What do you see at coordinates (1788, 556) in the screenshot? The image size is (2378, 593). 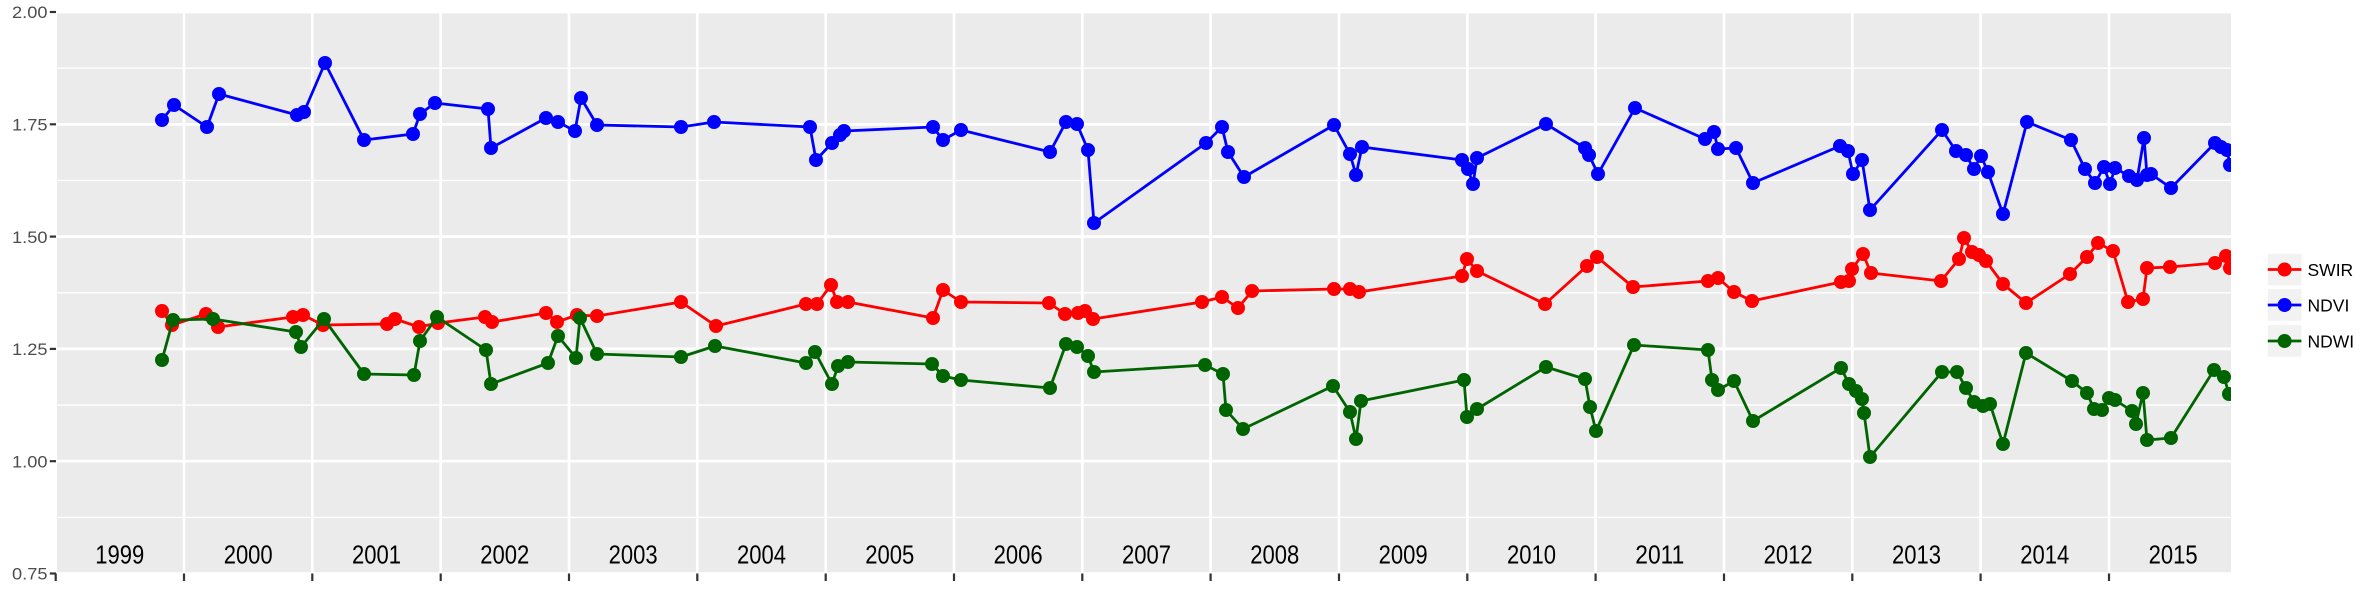 I see `svg-text: 2012` at bounding box center [1788, 556].